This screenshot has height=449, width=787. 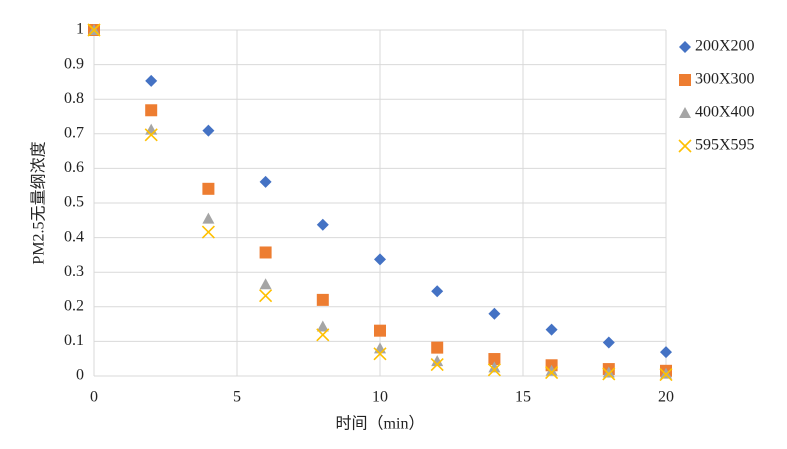 I want to click on y-tick-label: 0.4, so click(x=74, y=236).